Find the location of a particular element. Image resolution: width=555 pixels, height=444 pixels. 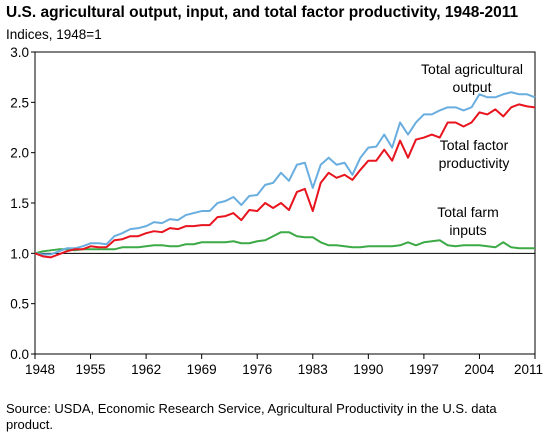

x-tick-label: 1962 is located at coordinates (146, 369).